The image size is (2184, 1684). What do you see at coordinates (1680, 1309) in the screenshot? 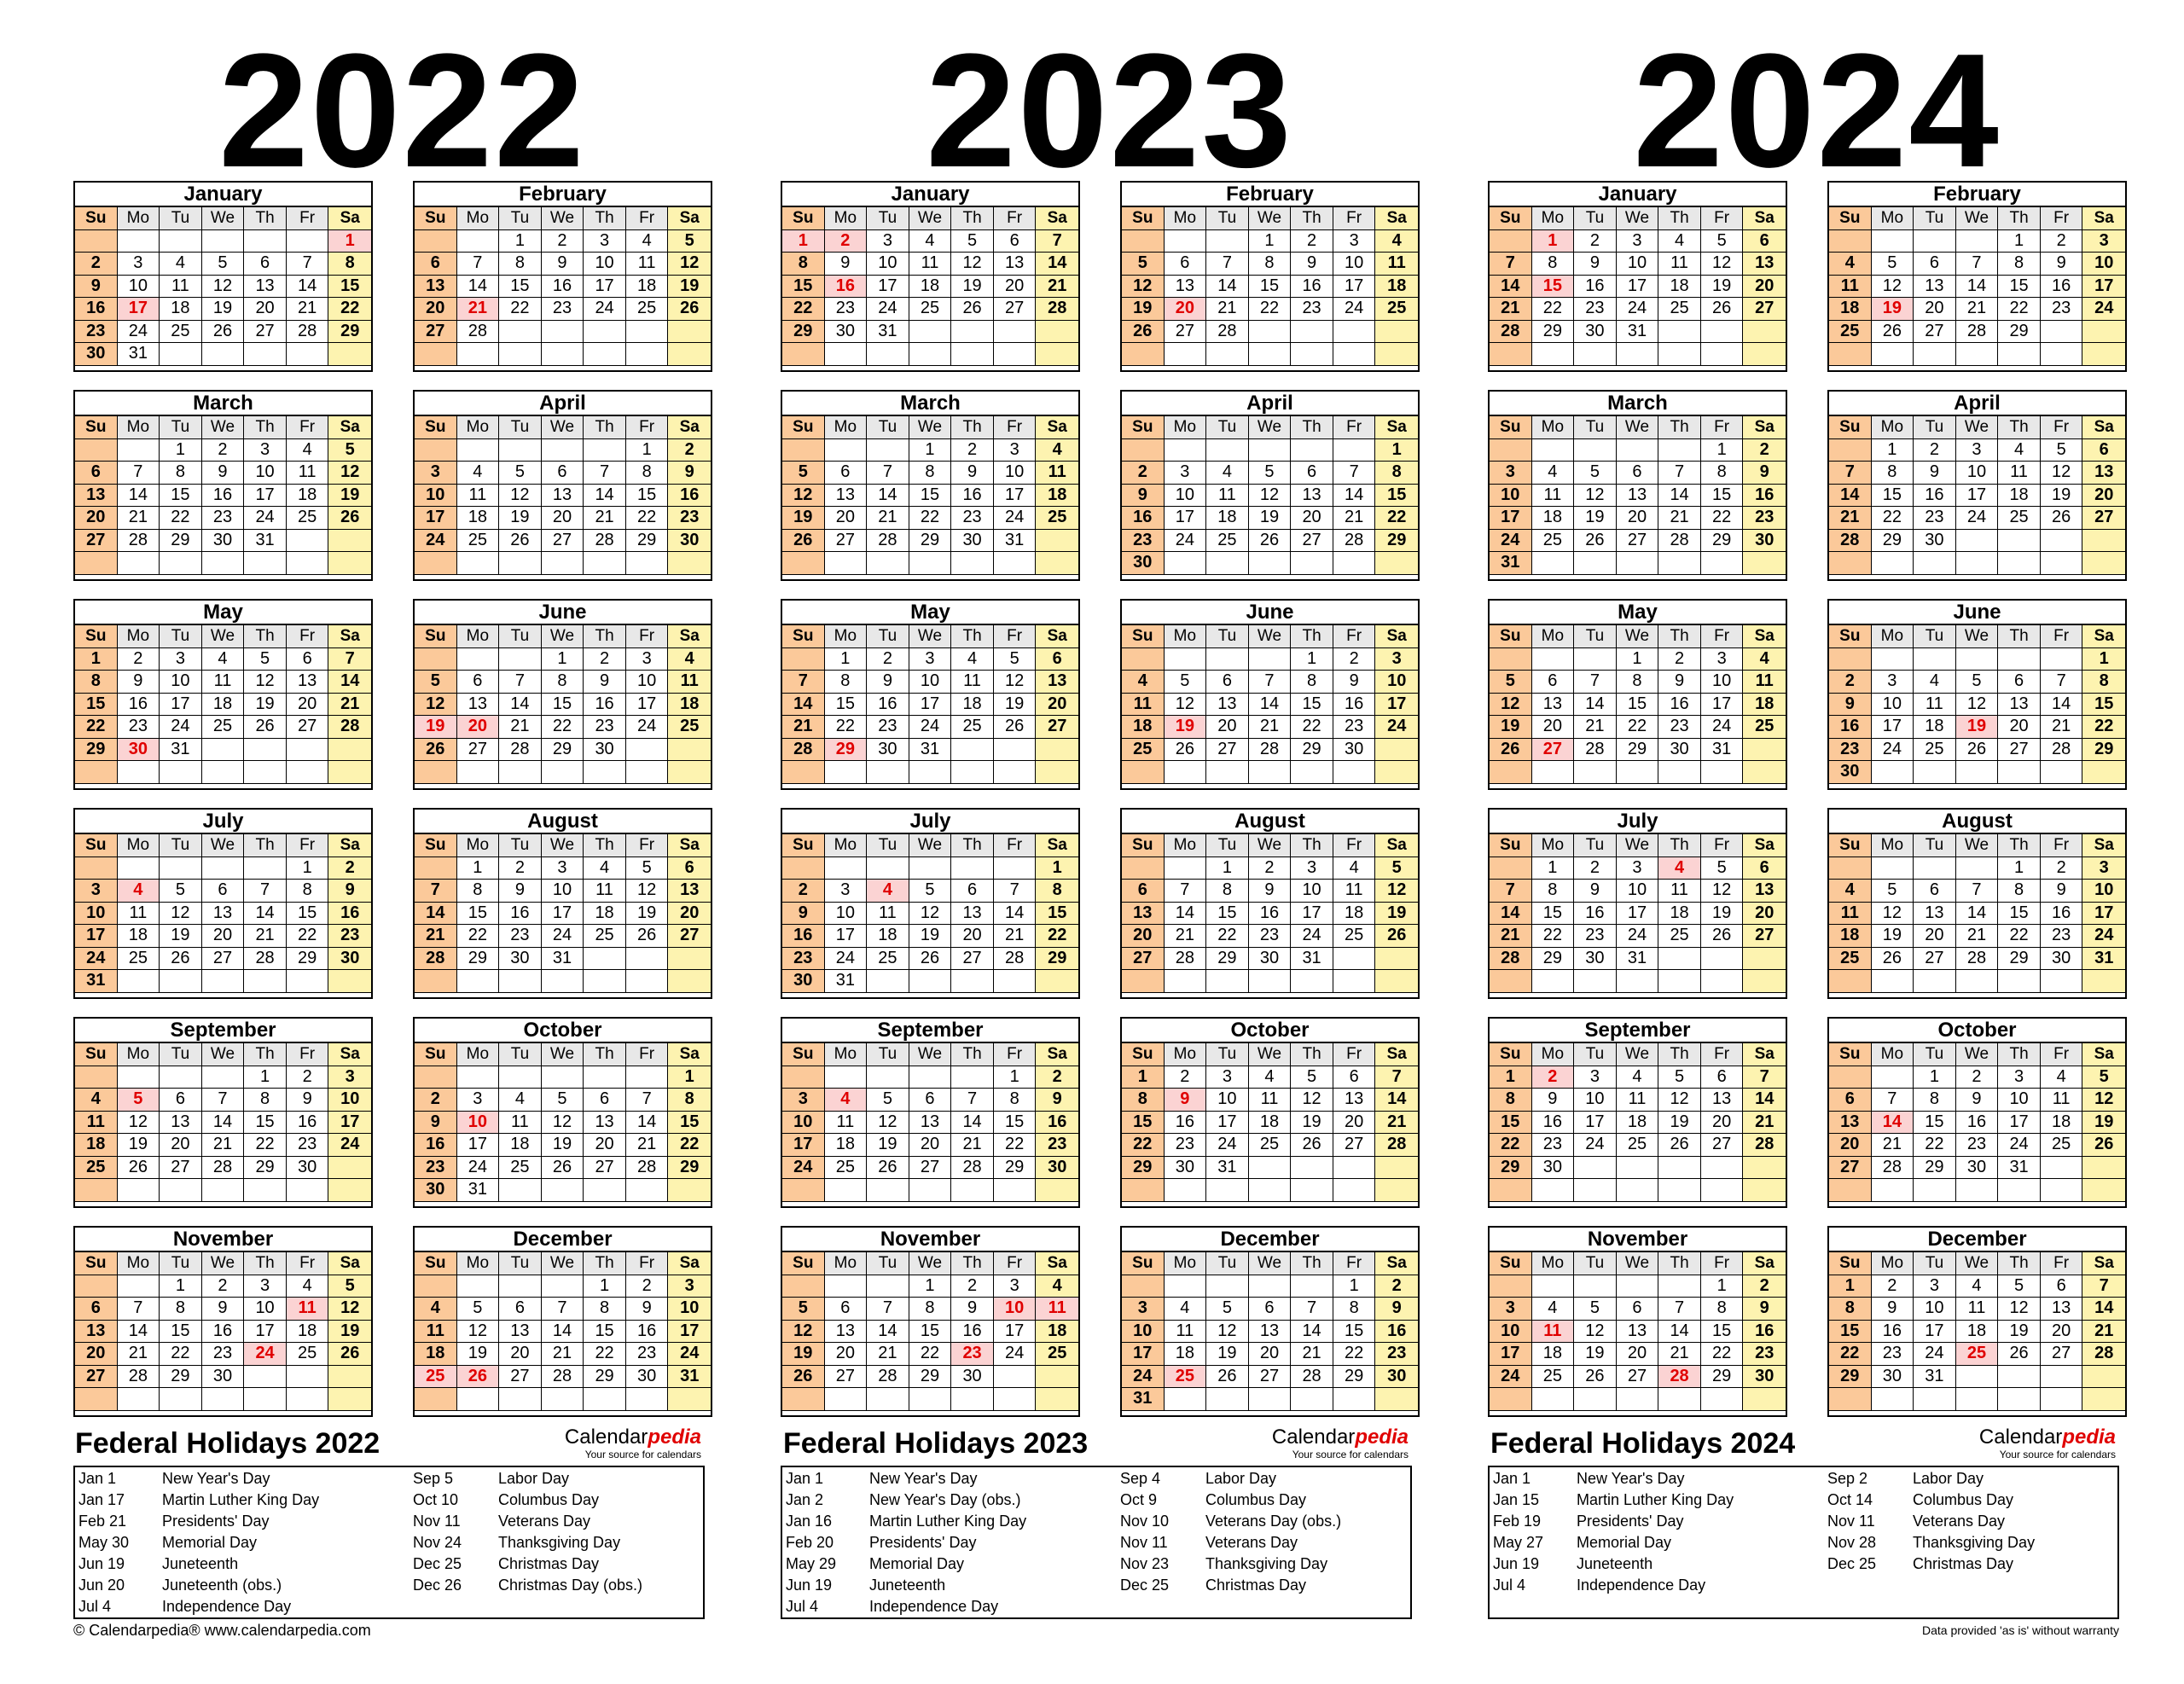
I see `day-cell: 7` at bounding box center [1680, 1309].